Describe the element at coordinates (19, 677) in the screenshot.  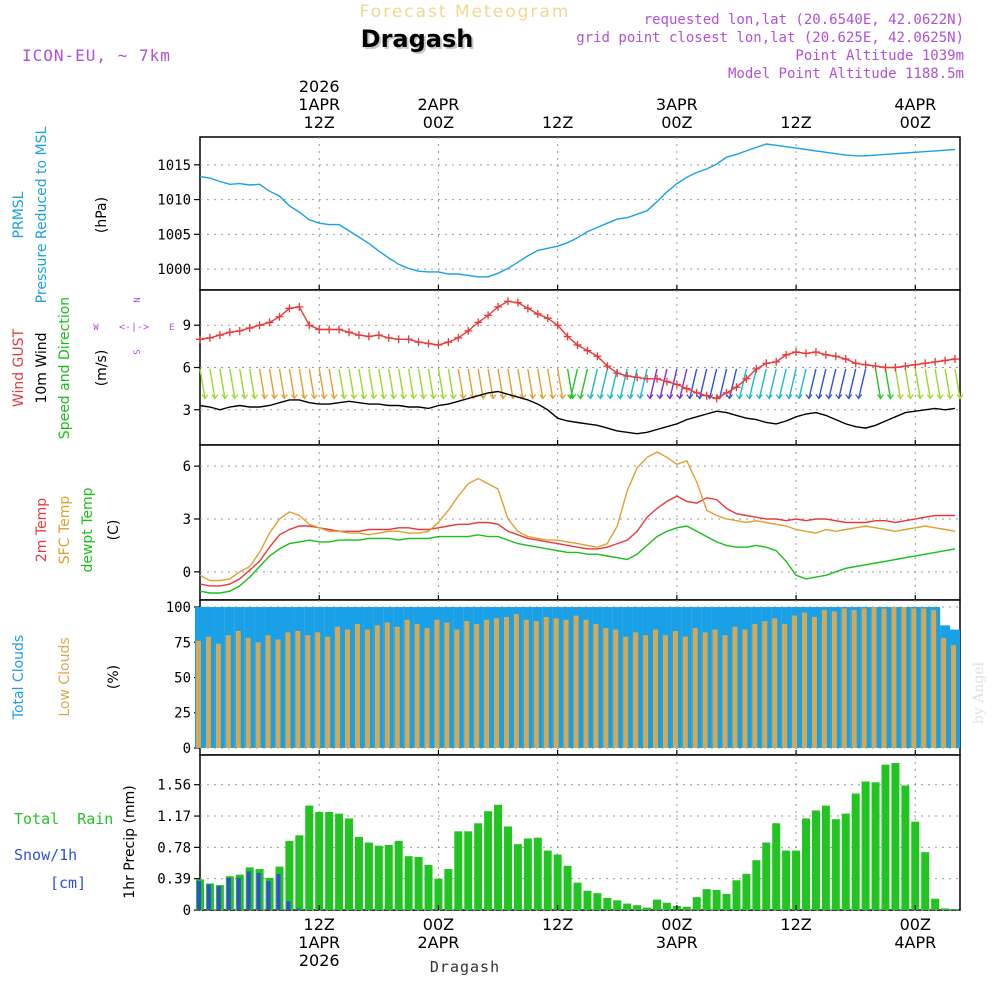
I see `clouds-ylabel-total: Total Clouds` at that location.